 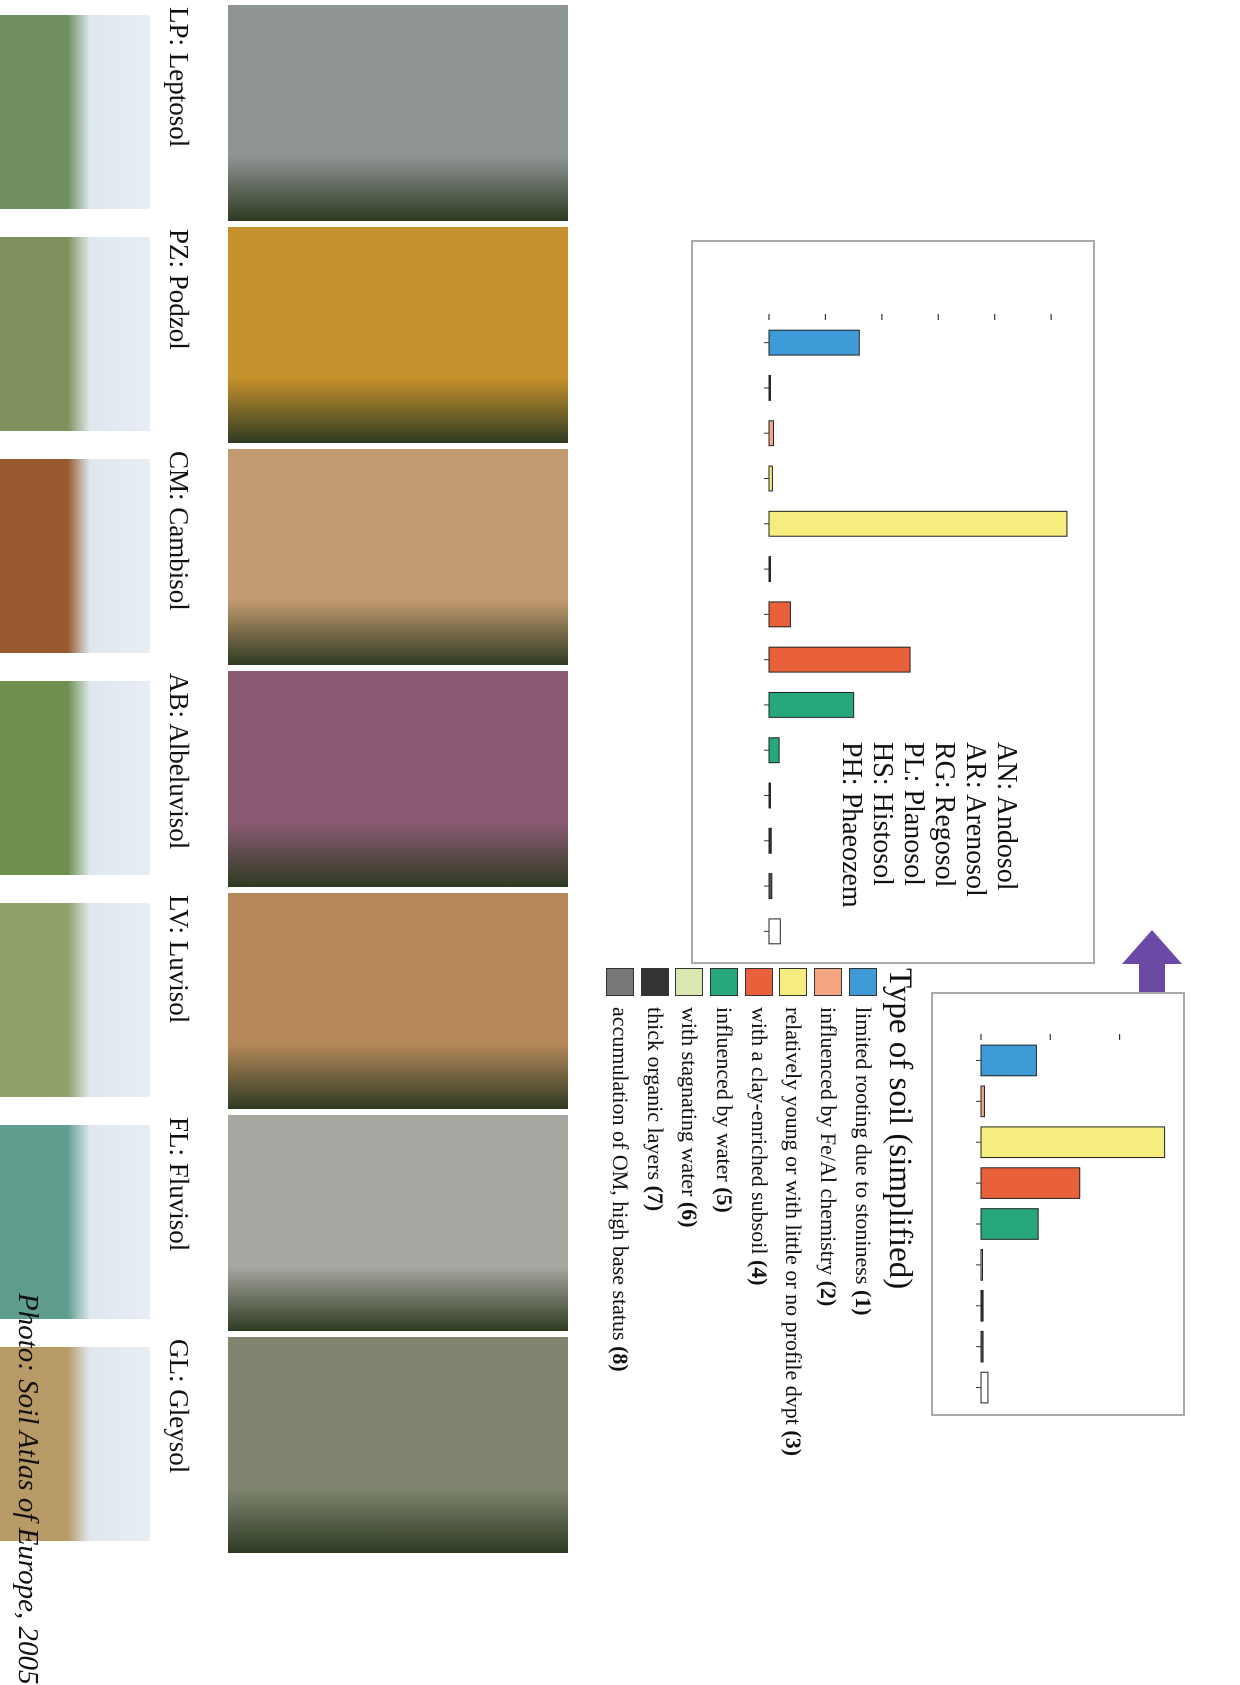 What do you see at coordinates (828, 1157) in the screenshot?
I see `legend-item-text: influenced by Fe/Al chemistry (2)` at bounding box center [828, 1157].